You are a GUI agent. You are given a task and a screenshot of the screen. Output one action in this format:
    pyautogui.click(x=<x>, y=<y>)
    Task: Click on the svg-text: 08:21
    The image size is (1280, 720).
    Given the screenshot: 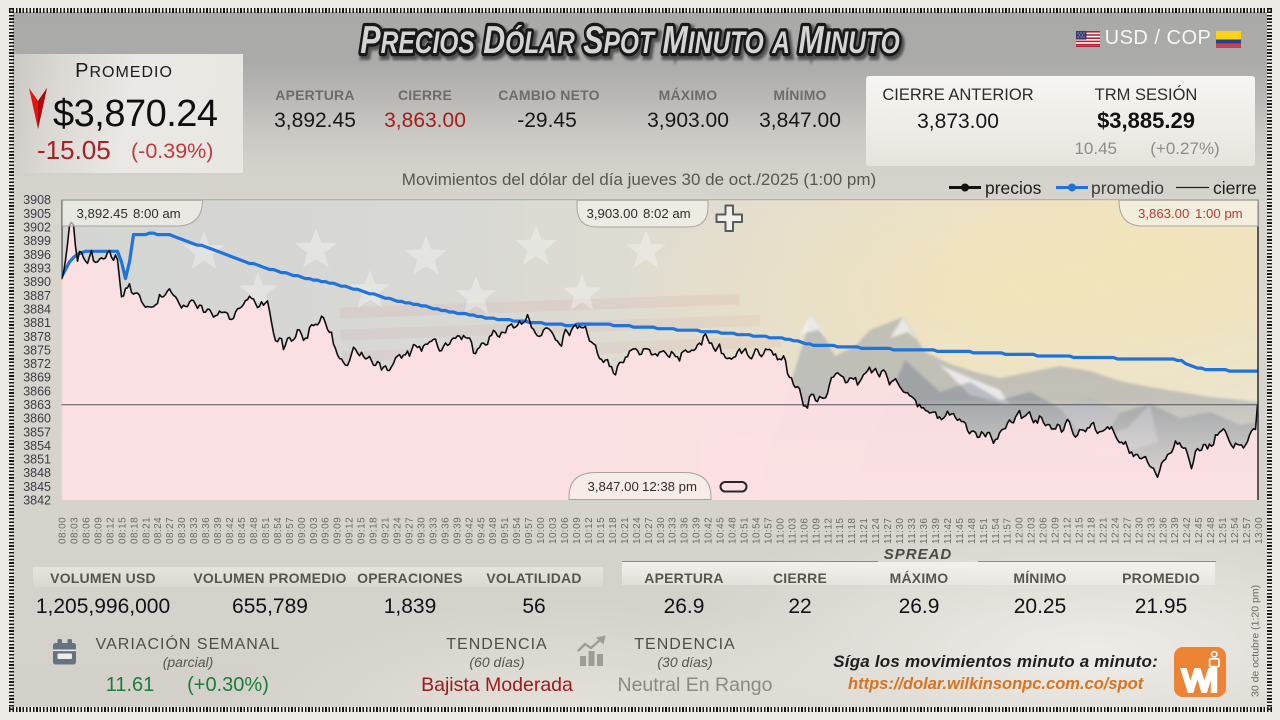 What is the action you would take?
    pyautogui.click(x=146, y=530)
    